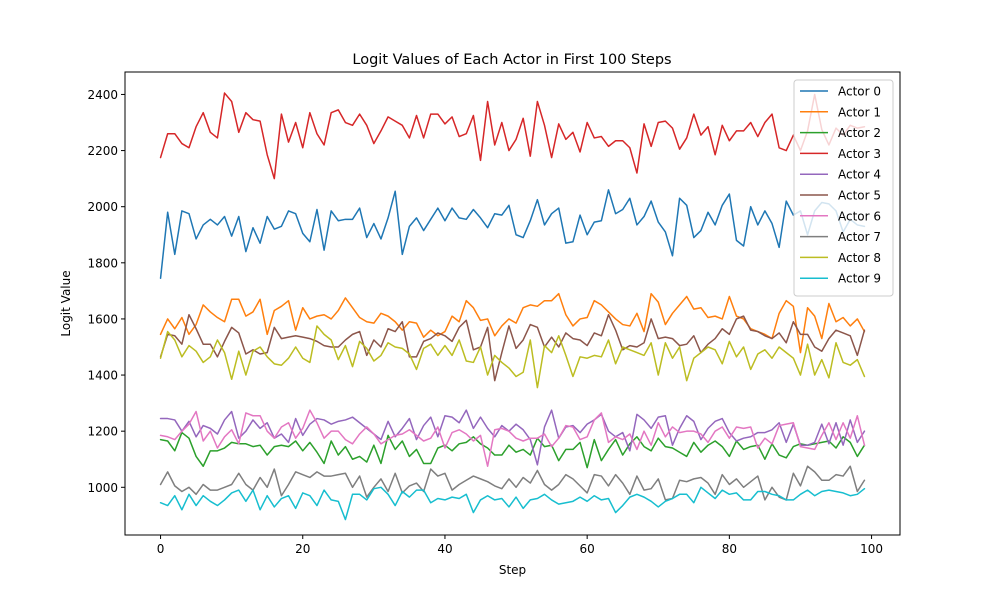 The height and width of the screenshot is (600, 1000). Describe the element at coordinates (102, 432) in the screenshot. I see `y-tick-label: 1200` at that location.